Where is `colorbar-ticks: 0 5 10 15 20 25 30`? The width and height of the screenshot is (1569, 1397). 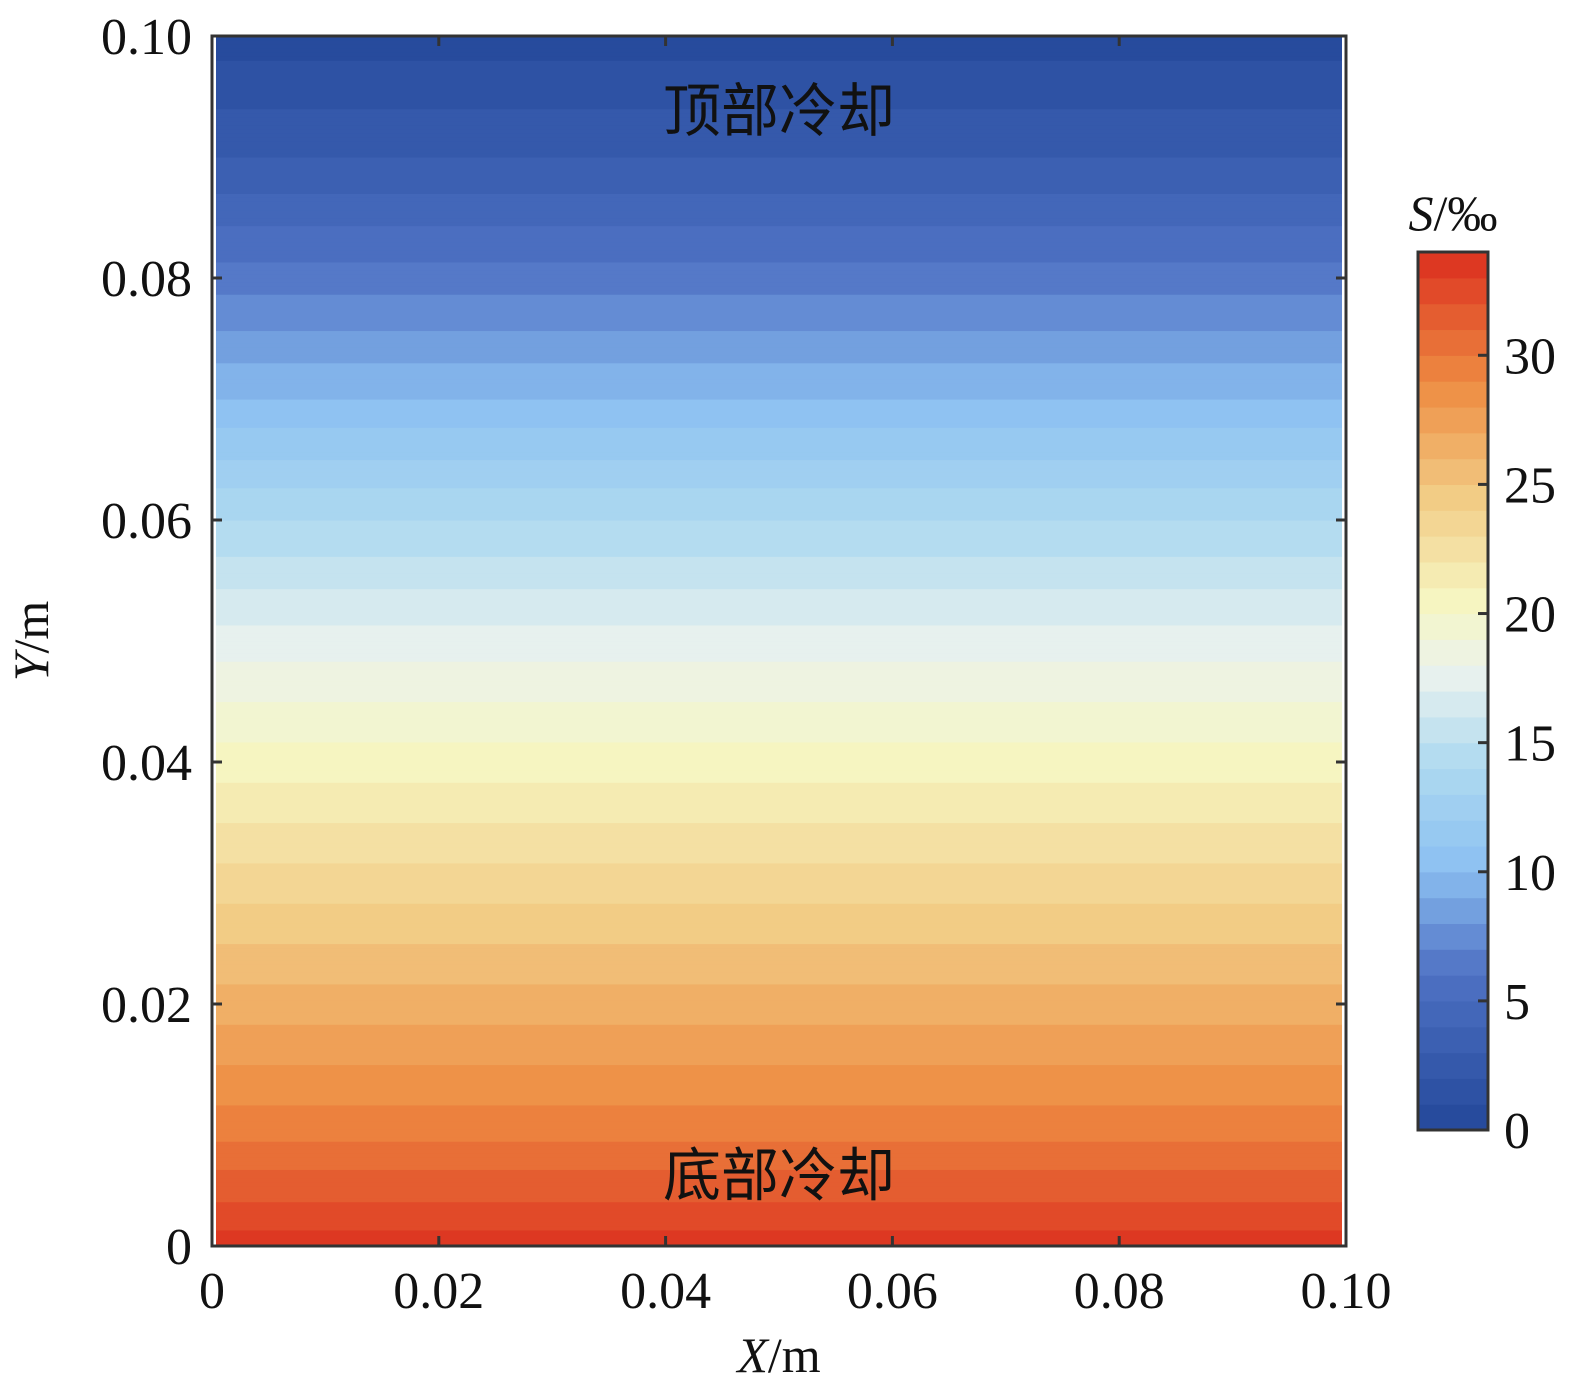
colorbar-ticks: 0 5 10 15 20 25 30 is located at coordinates (1517, 744).